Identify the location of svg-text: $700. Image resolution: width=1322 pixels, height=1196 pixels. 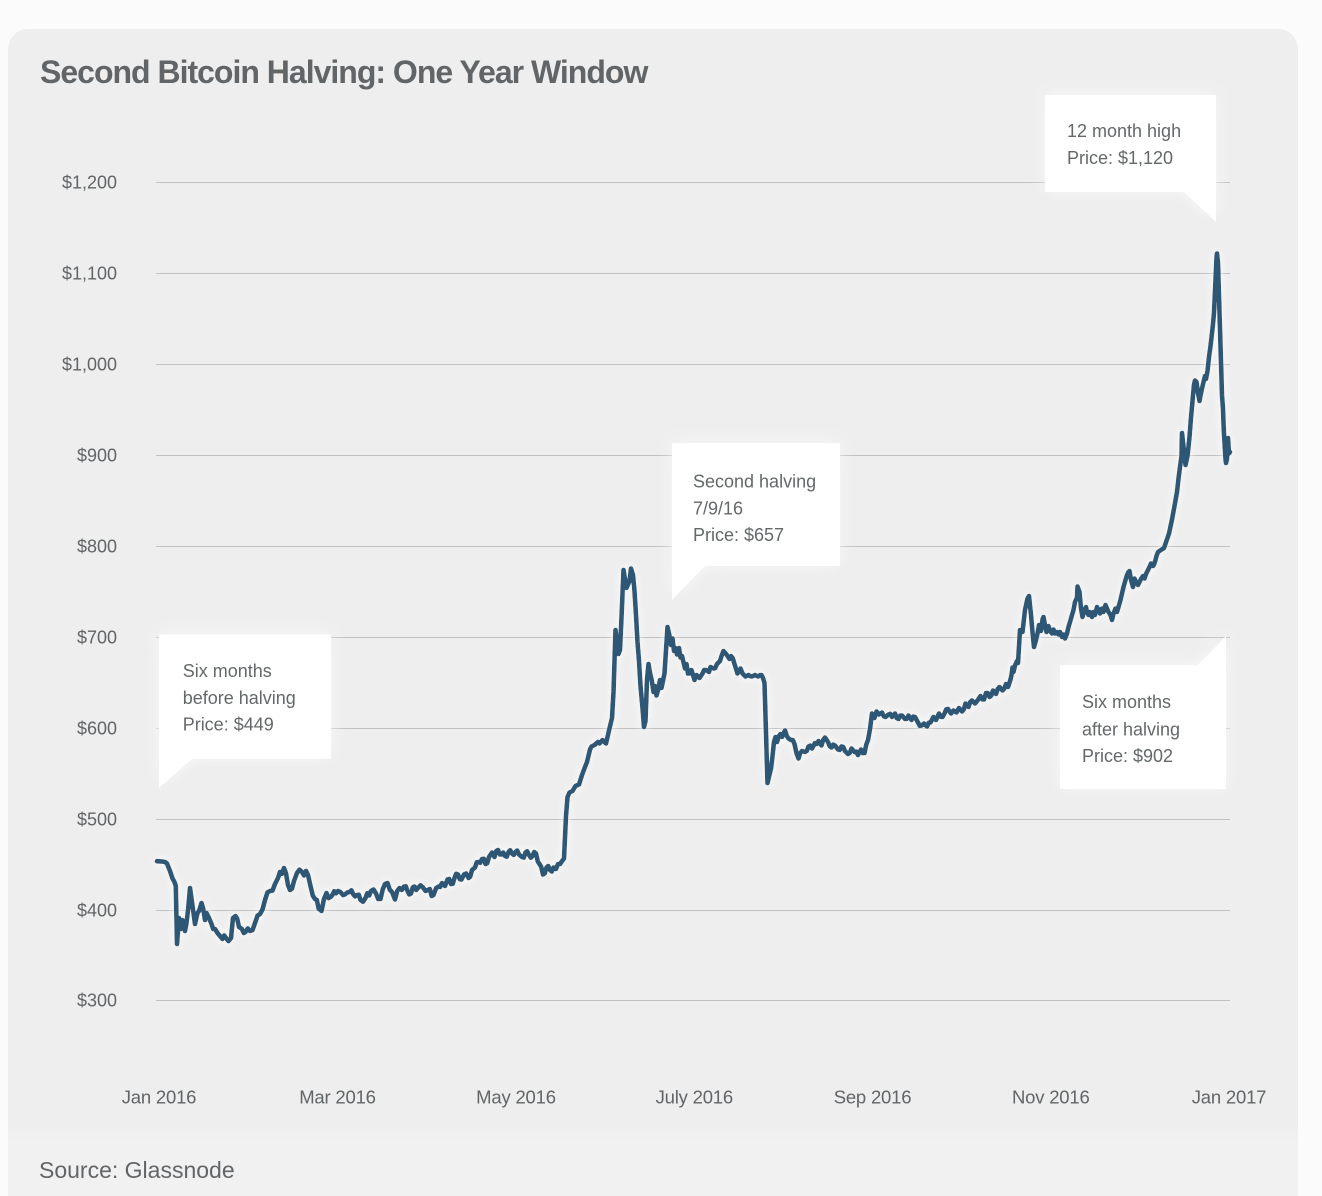
(97, 637).